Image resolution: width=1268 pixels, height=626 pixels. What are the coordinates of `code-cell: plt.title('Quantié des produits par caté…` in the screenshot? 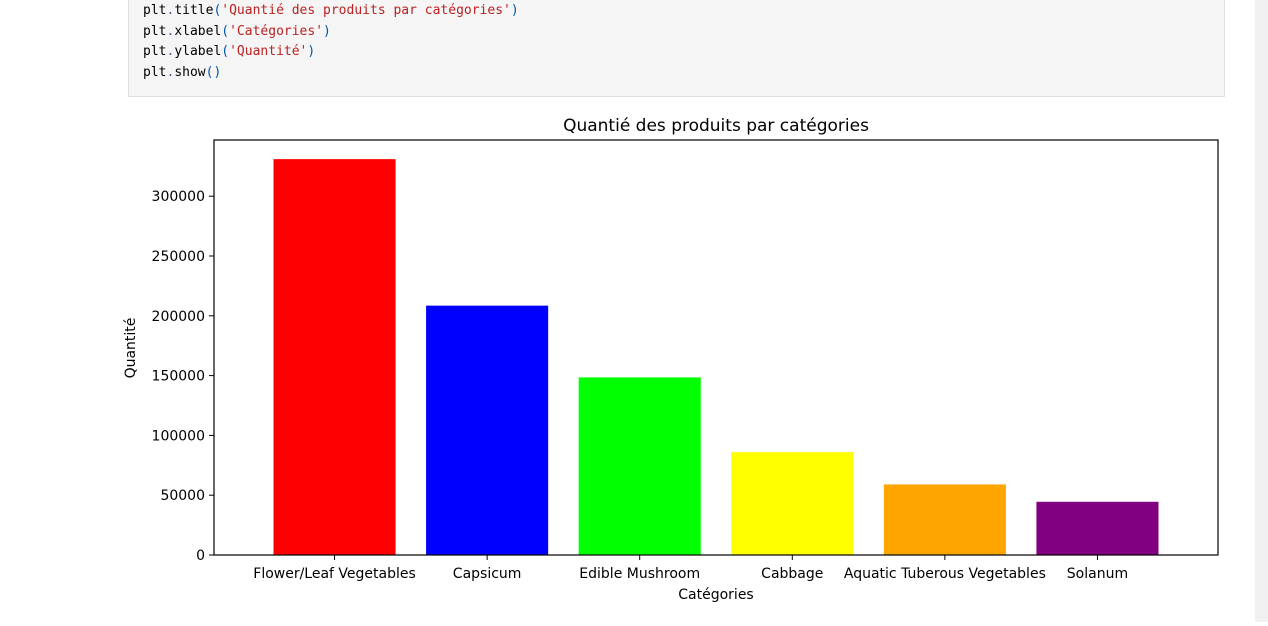 It's located at (676, 48).